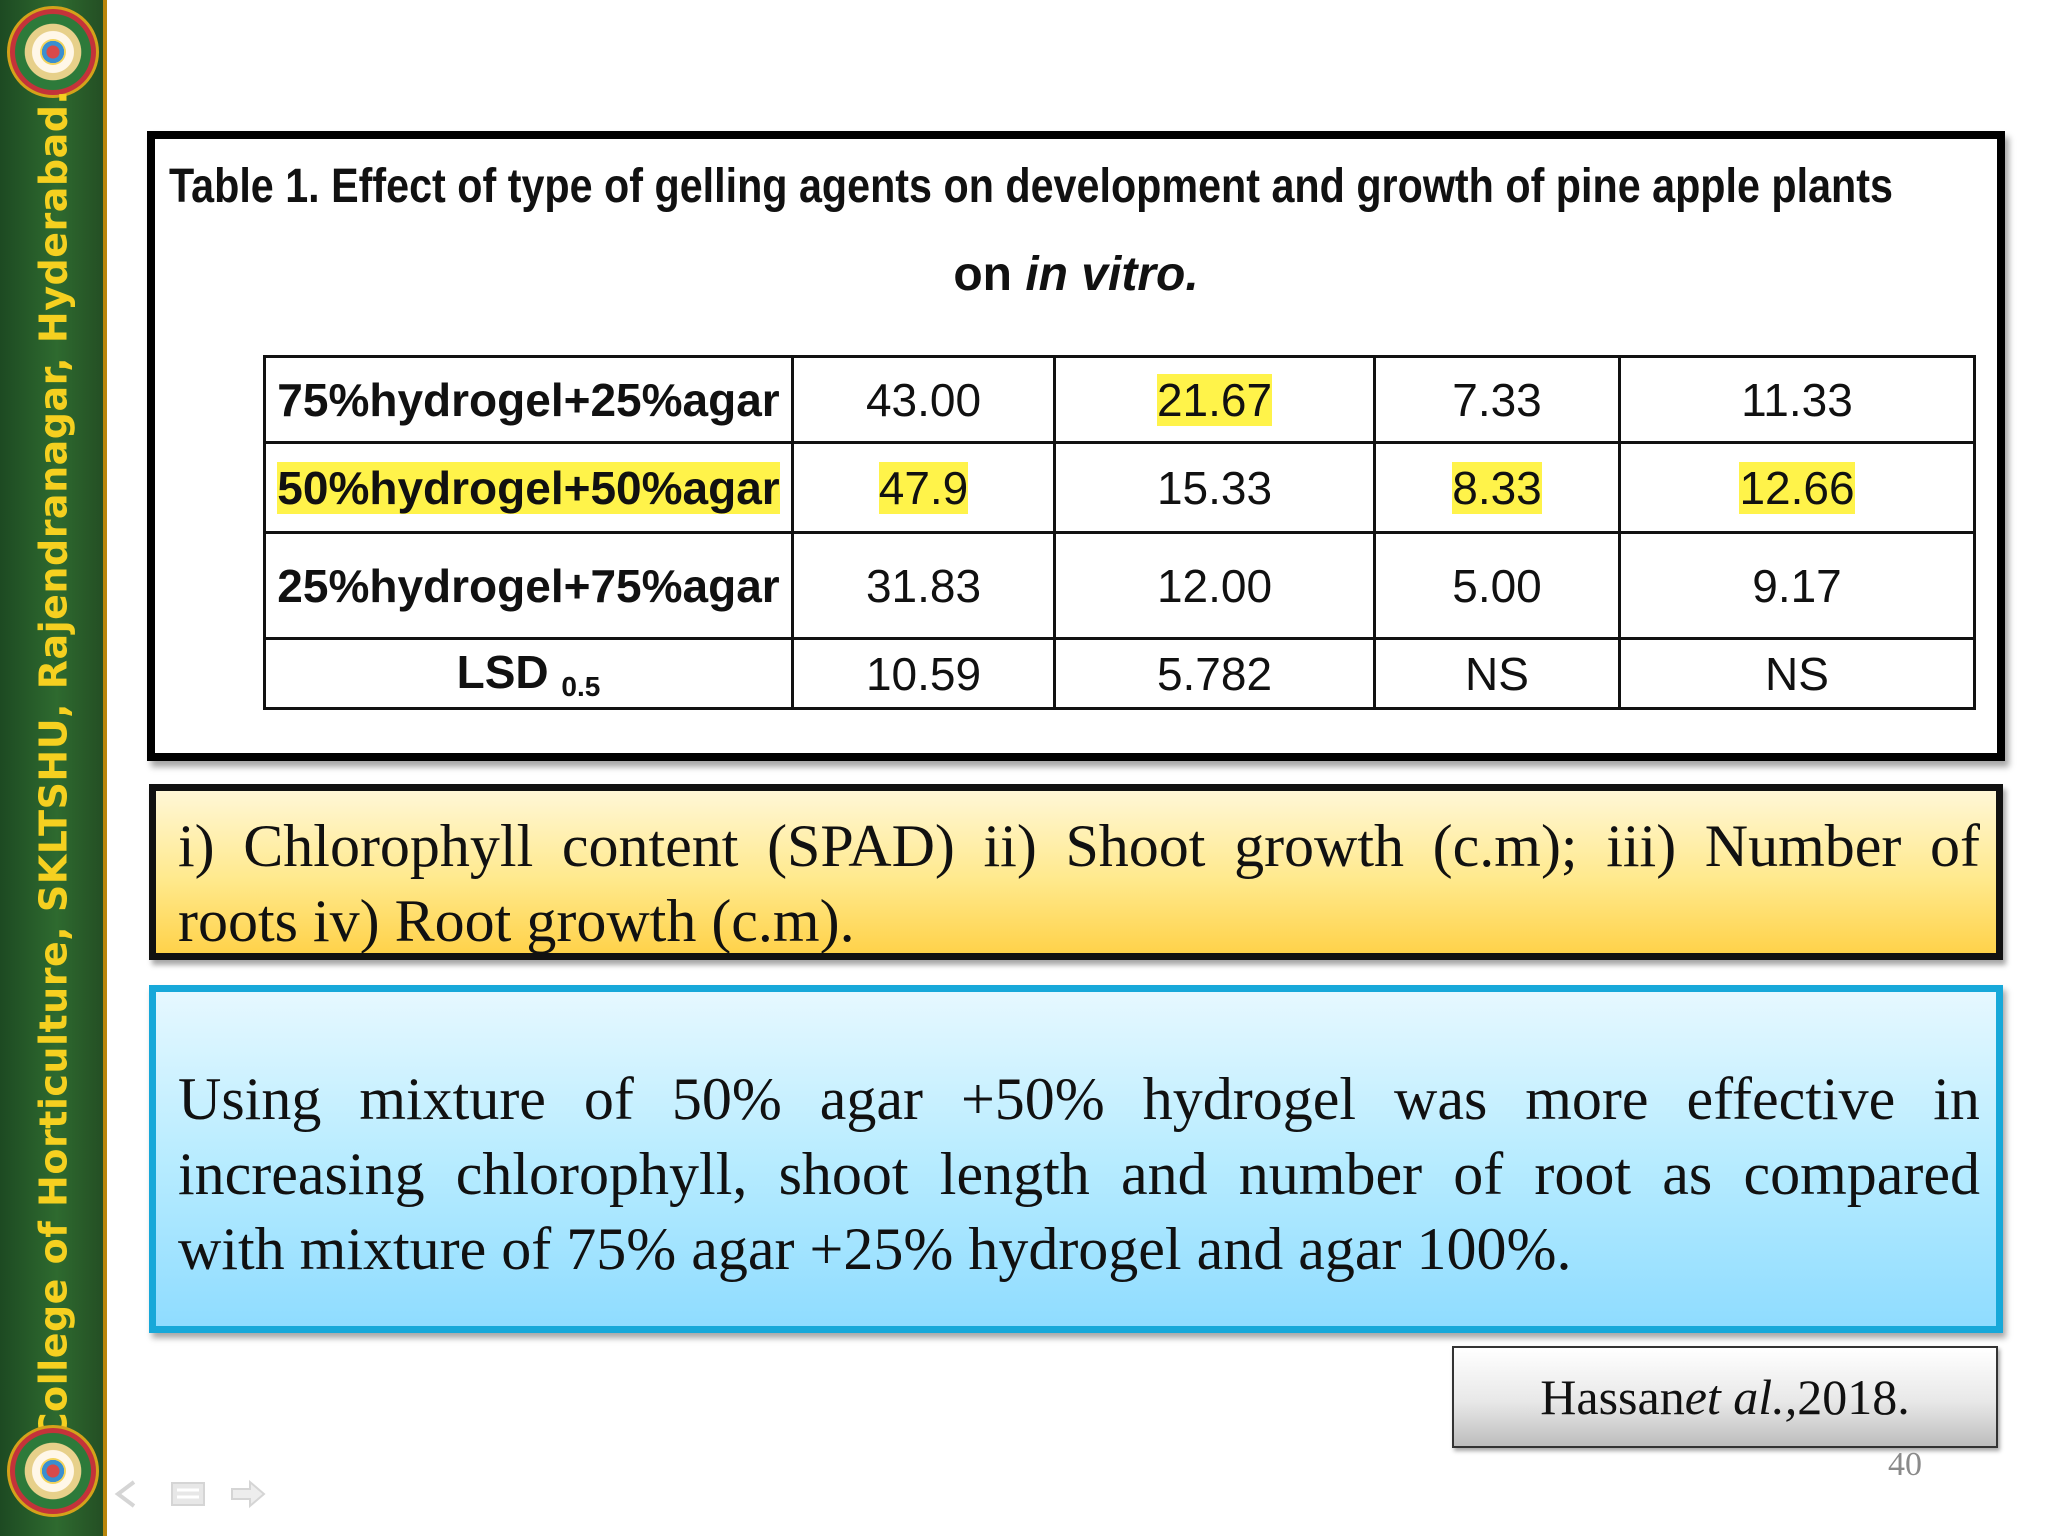 The image size is (2048, 1536). I want to click on table-subtitle: on in vitro., so click(1076, 274).